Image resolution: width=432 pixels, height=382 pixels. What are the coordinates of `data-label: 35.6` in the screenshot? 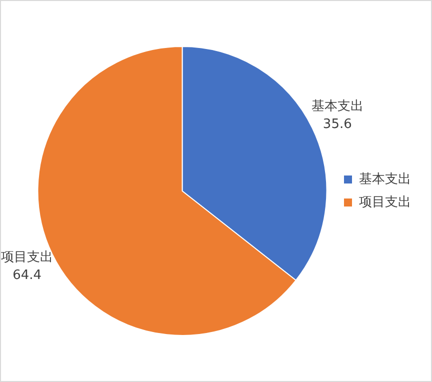 It's located at (337, 124).